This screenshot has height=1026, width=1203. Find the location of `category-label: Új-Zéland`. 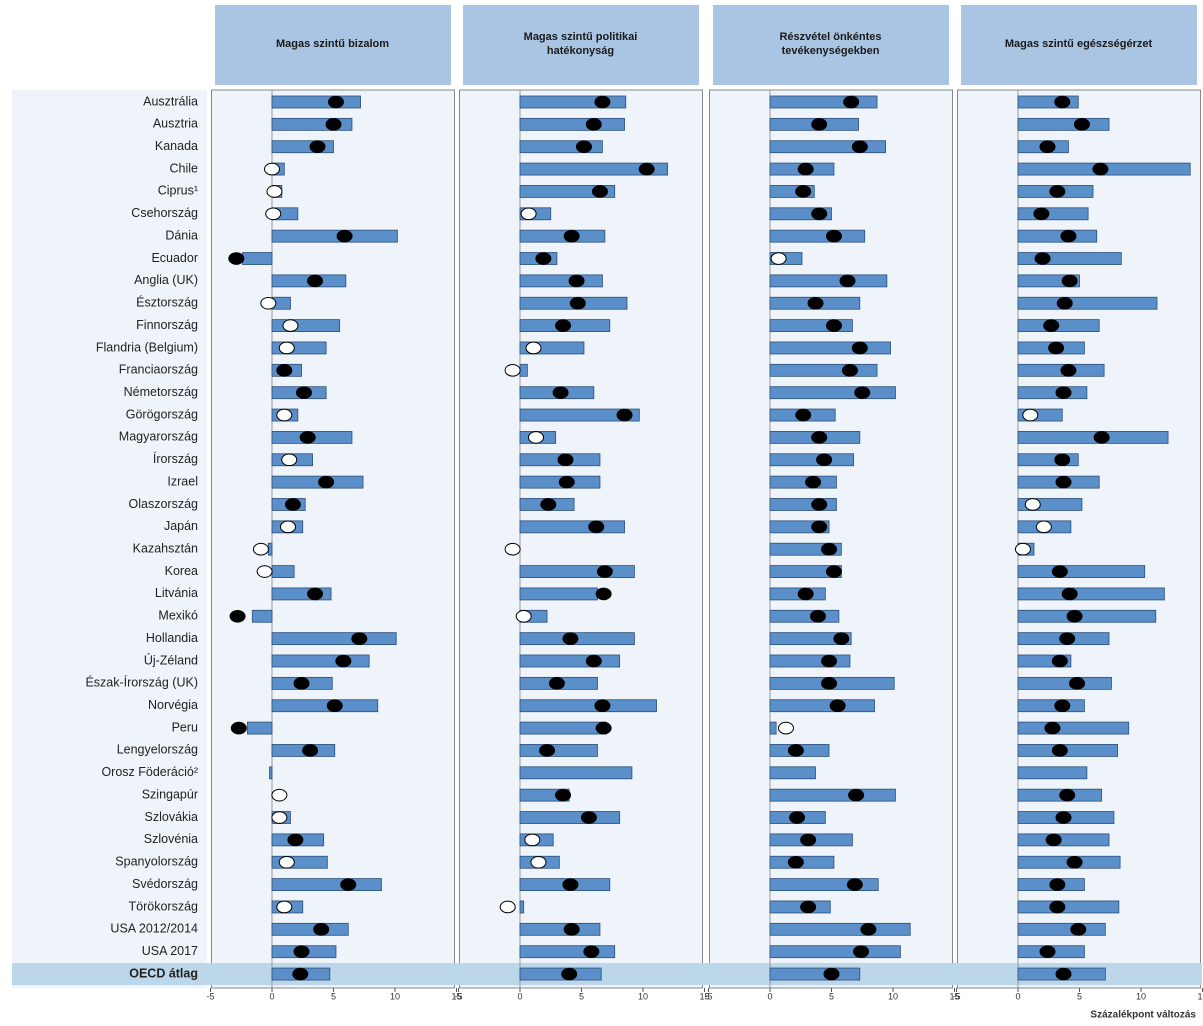

category-label: Új-Zéland is located at coordinates (171, 659).